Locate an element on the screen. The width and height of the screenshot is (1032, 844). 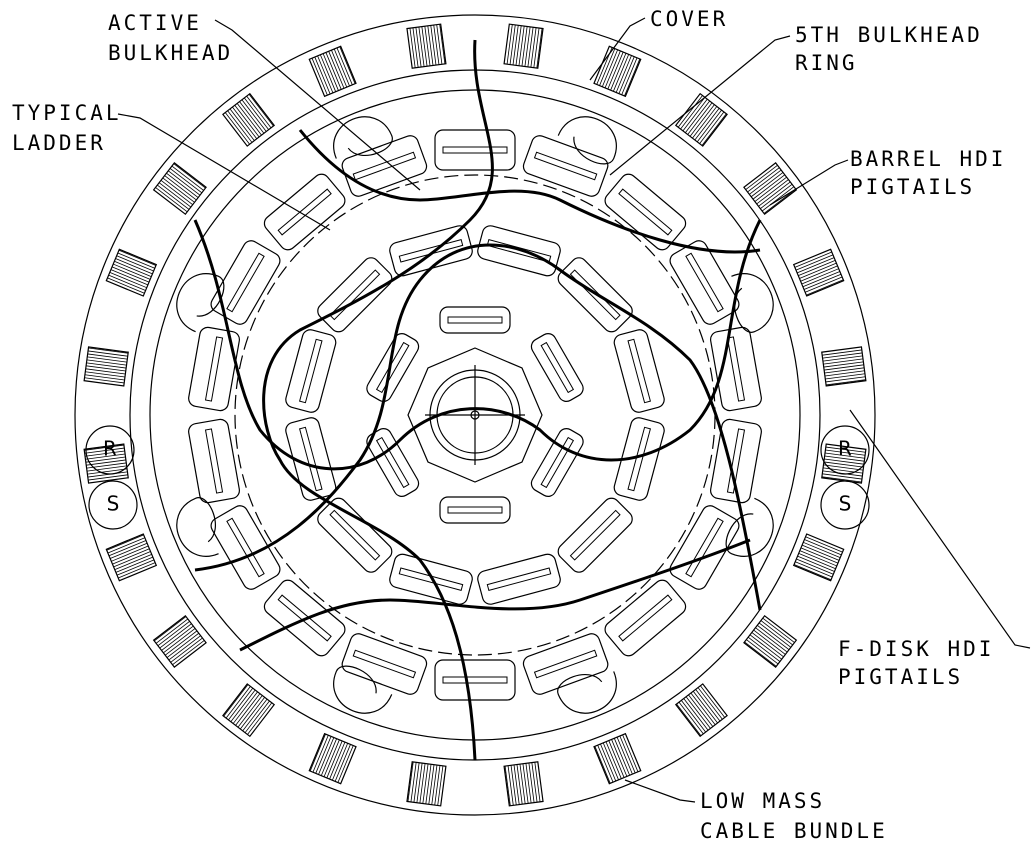
label: COVER is located at coordinates (689, 19).